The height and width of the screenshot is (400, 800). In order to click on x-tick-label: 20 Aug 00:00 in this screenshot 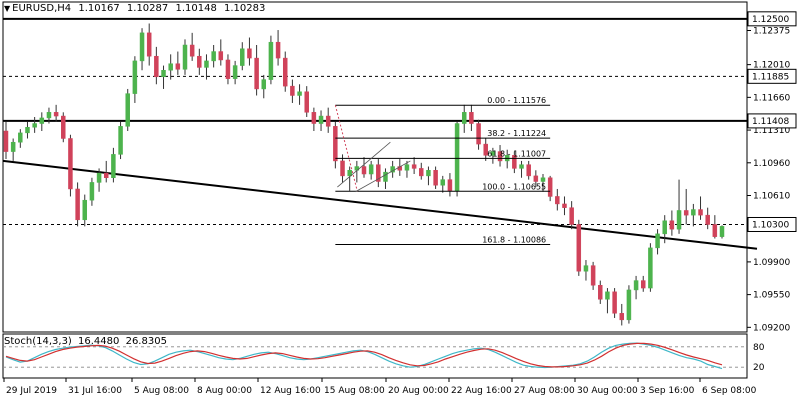, I will do `click(418, 391)`.